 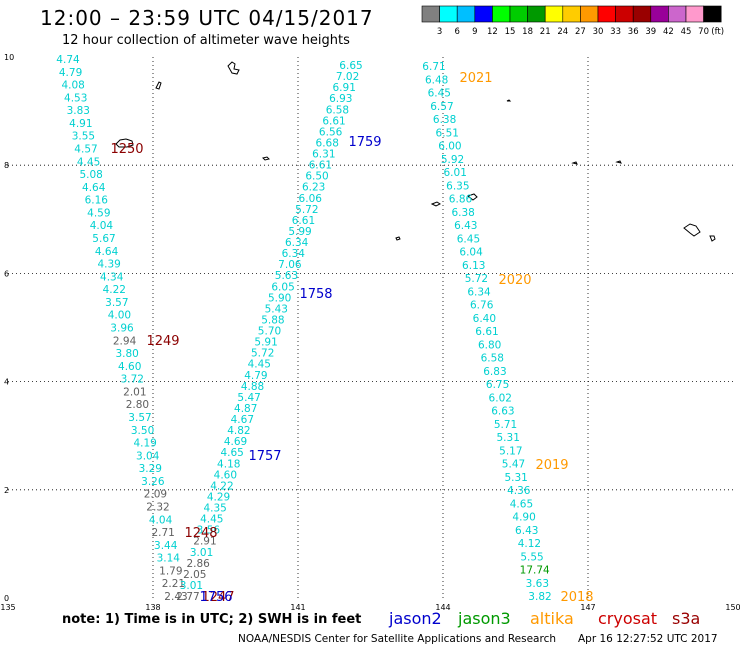 I want to click on cryosat-wave-height: 3.50, so click(x=142, y=431).